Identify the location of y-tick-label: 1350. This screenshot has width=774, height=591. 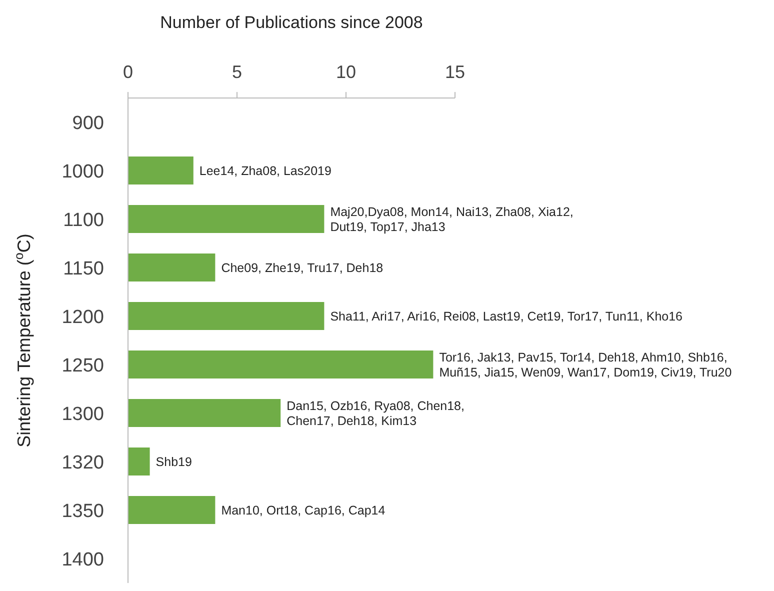
(83, 511).